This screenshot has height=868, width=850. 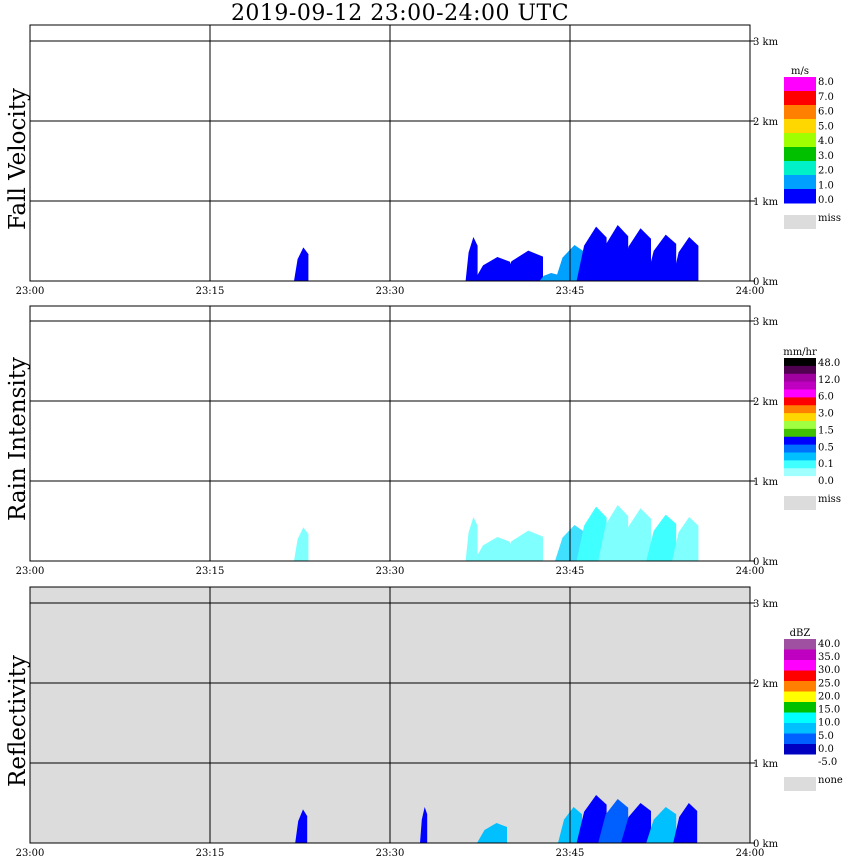 What do you see at coordinates (829, 363) in the screenshot?
I see `panel-1-colorbar-label-0: 48.0` at bounding box center [829, 363].